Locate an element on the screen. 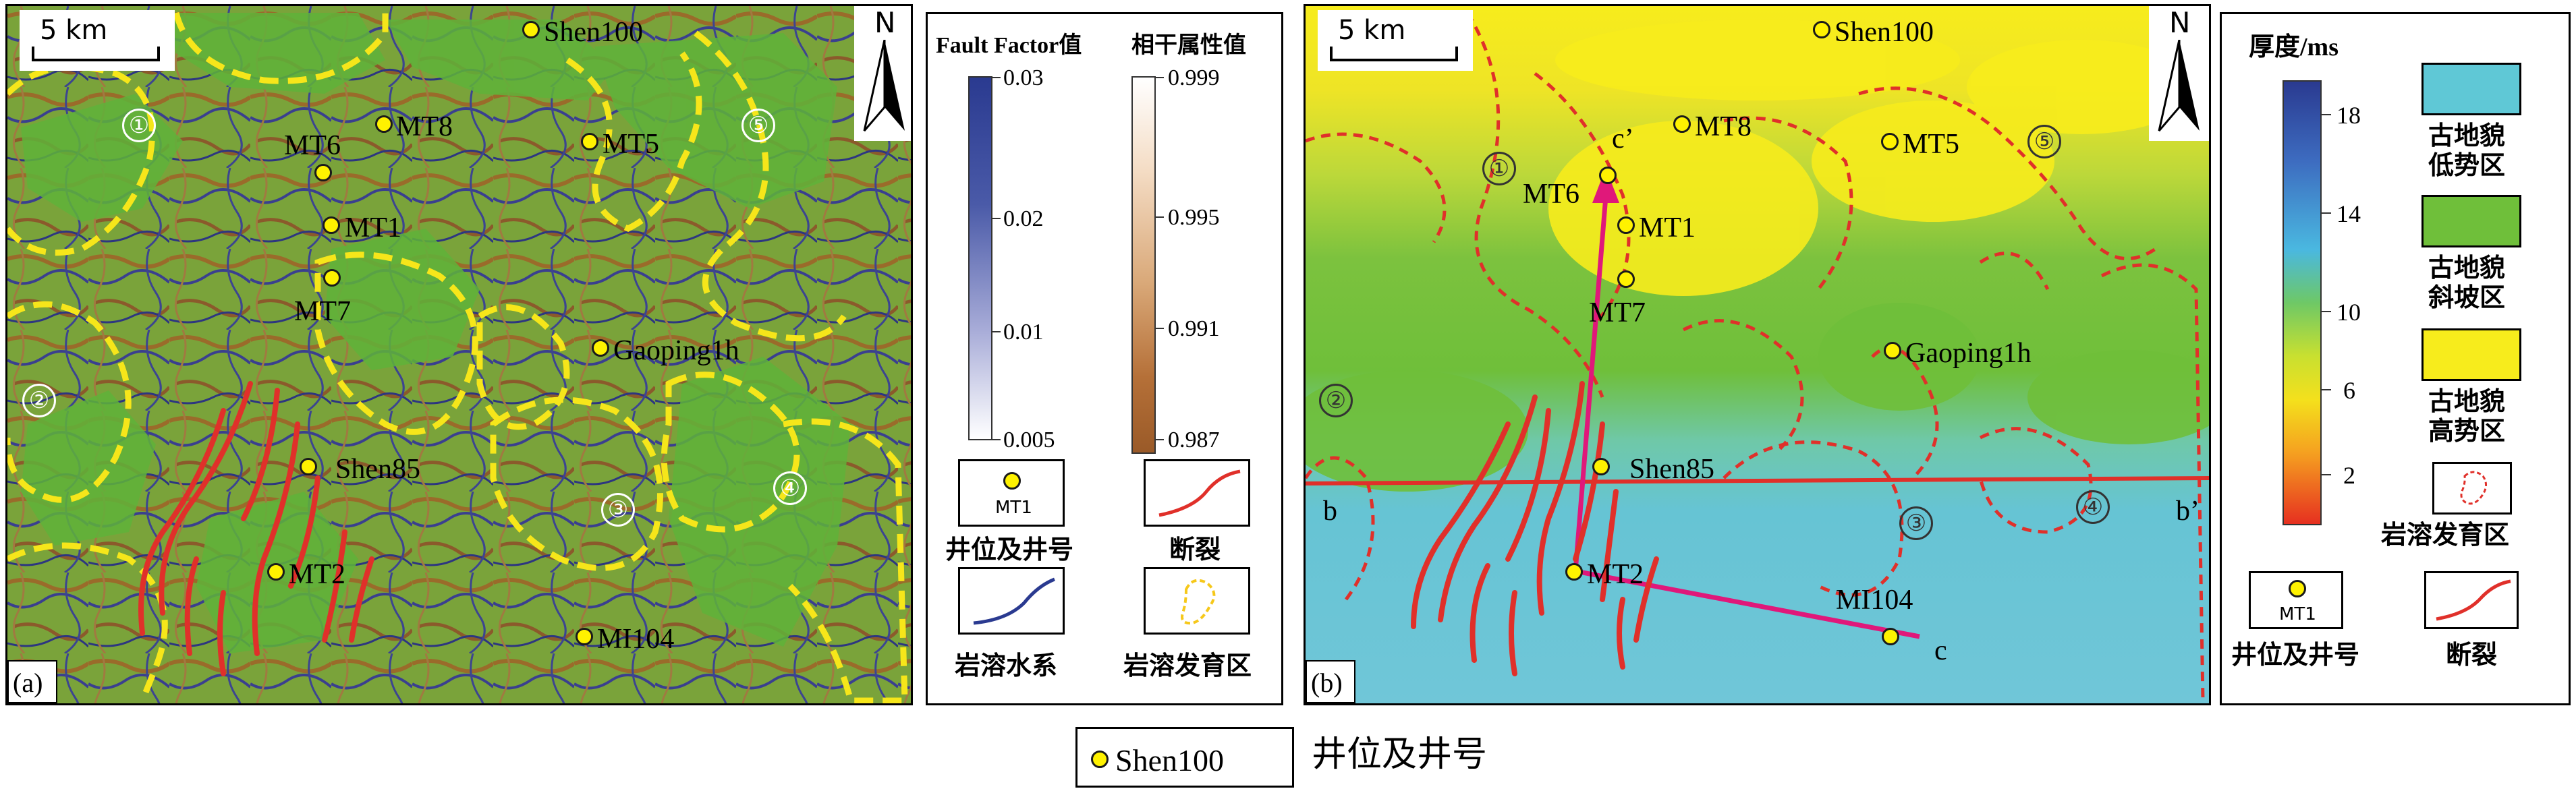 The image size is (2576, 793). thickness-tick: 14 is located at coordinates (2348, 214).